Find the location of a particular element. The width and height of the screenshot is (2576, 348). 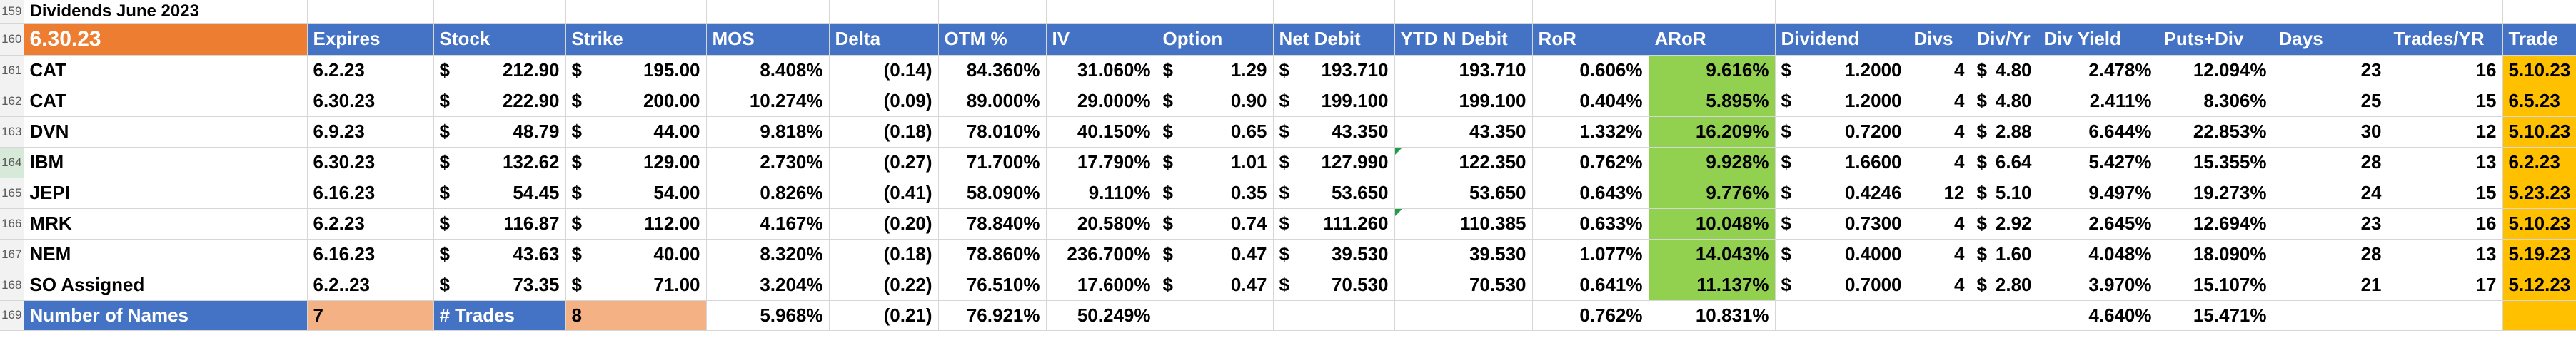

summary-aror: 10.831% is located at coordinates (1712, 315).